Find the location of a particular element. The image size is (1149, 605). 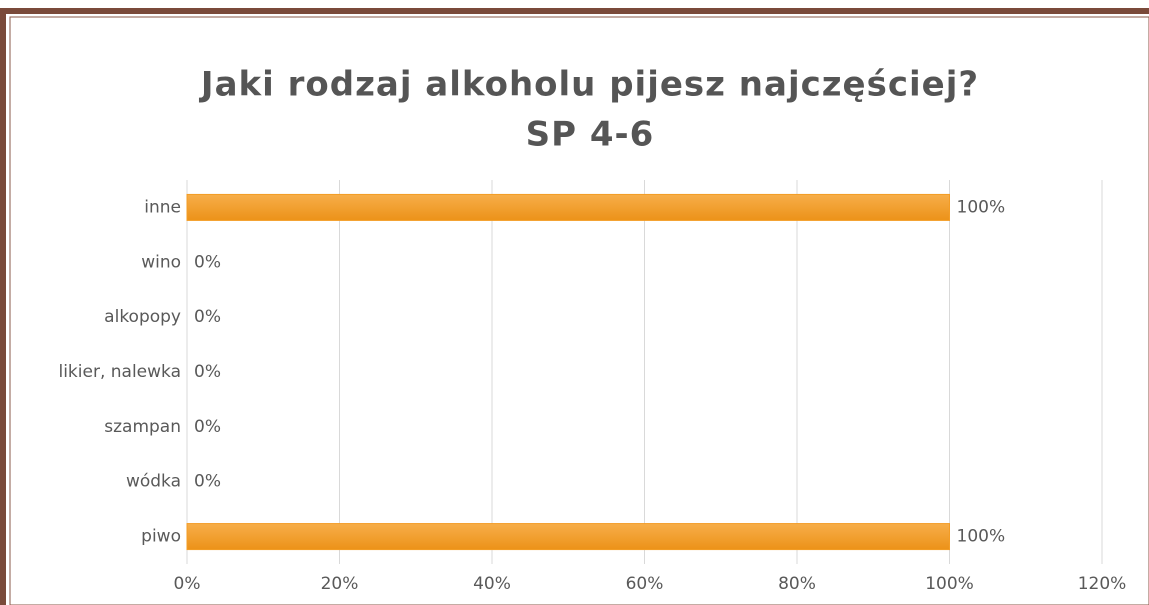

frame-top is located at coordinates (574, 11).